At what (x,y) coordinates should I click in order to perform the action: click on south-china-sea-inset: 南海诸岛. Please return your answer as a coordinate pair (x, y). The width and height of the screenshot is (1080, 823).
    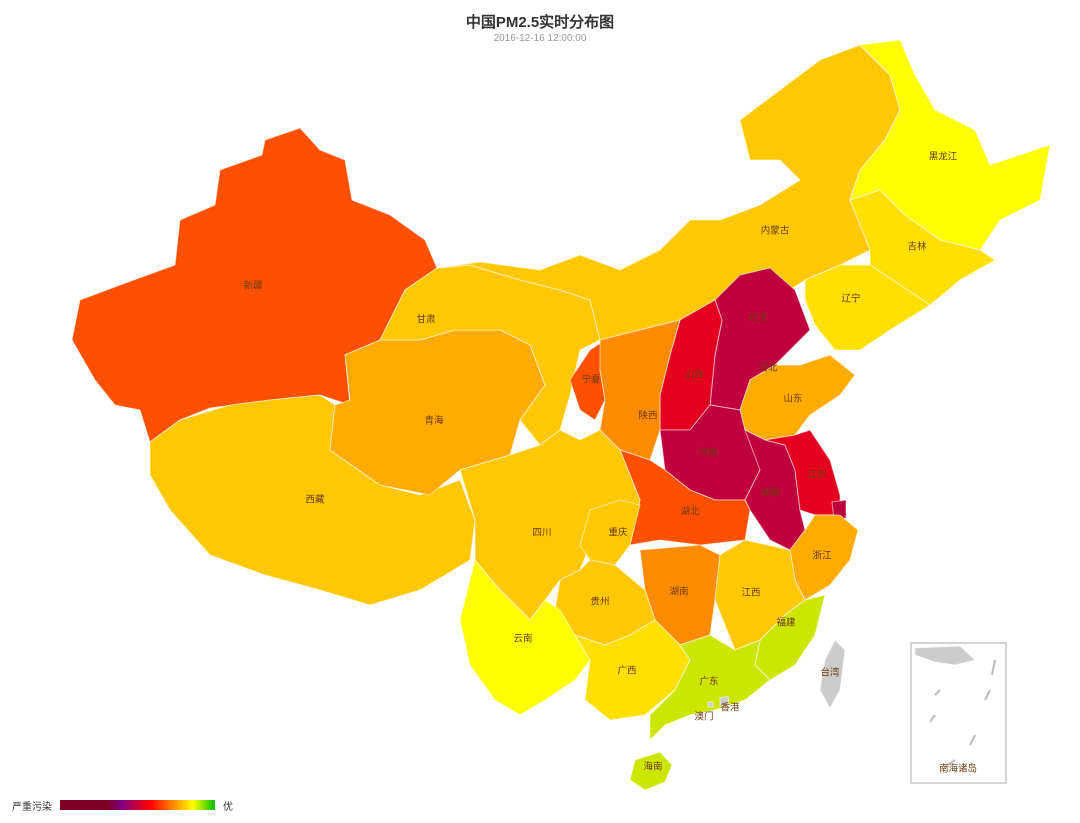
    Looking at the image, I should click on (958, 713).